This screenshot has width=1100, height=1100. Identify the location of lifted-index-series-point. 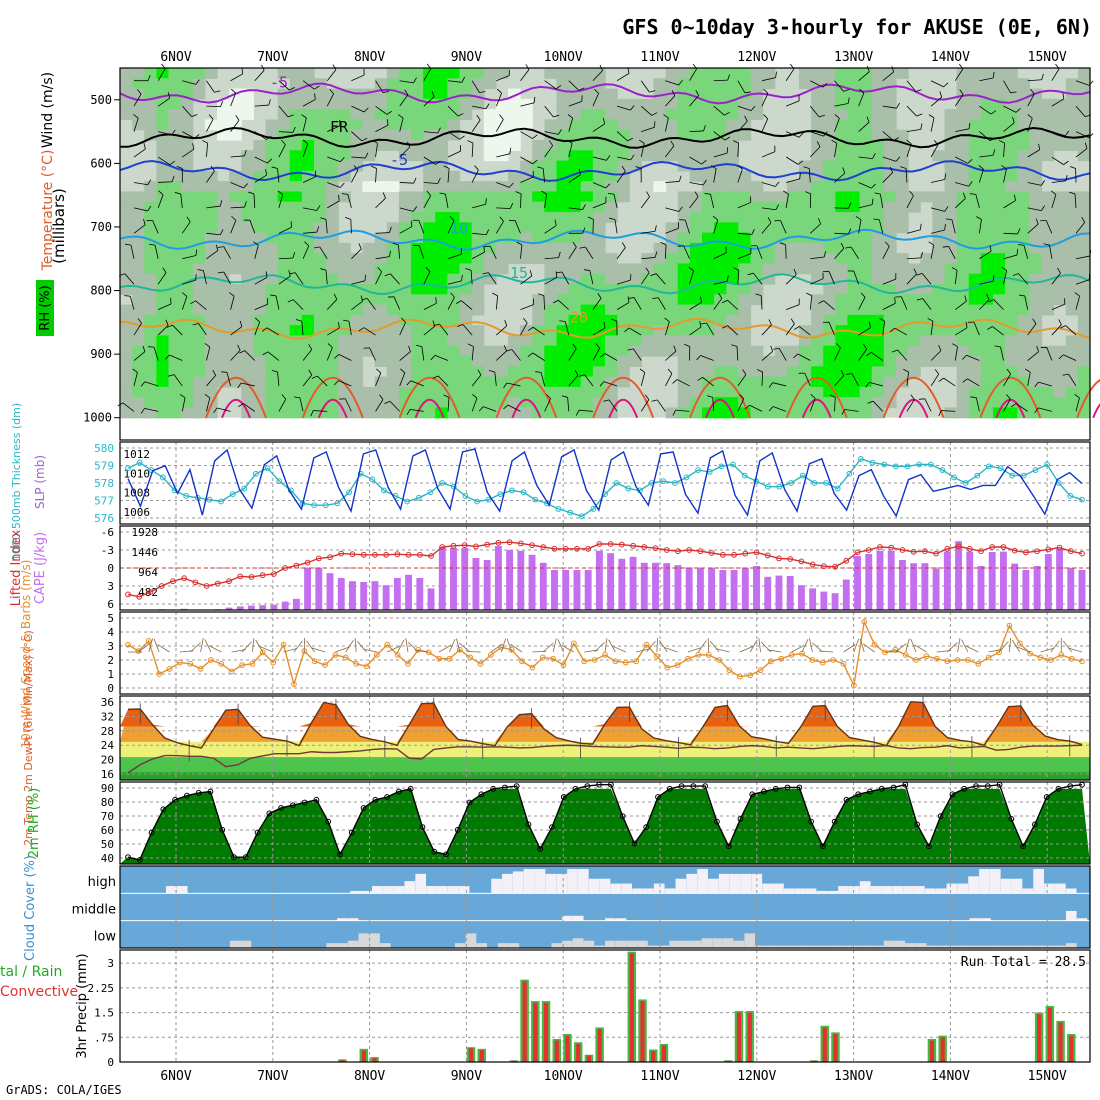
(184, 578).